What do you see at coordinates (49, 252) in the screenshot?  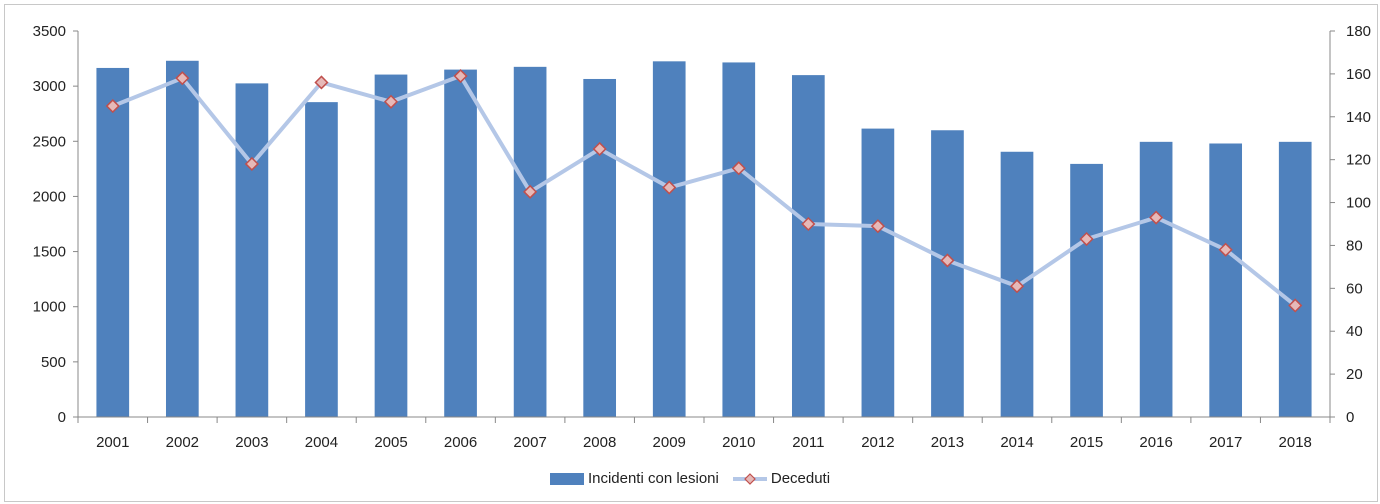 I see `left-tick-label: 1500` at bounding box center [49, 252].